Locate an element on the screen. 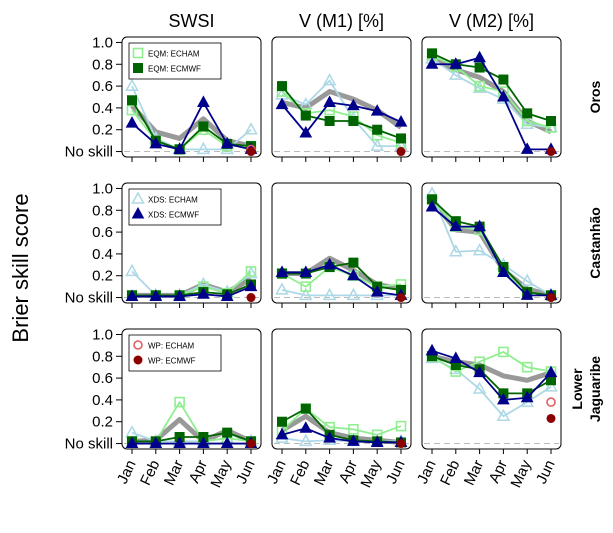 Image resolution: width=613 pixels, height=533 pixels. y-tick-label: 0.4 is located at coordinates (102, 254).